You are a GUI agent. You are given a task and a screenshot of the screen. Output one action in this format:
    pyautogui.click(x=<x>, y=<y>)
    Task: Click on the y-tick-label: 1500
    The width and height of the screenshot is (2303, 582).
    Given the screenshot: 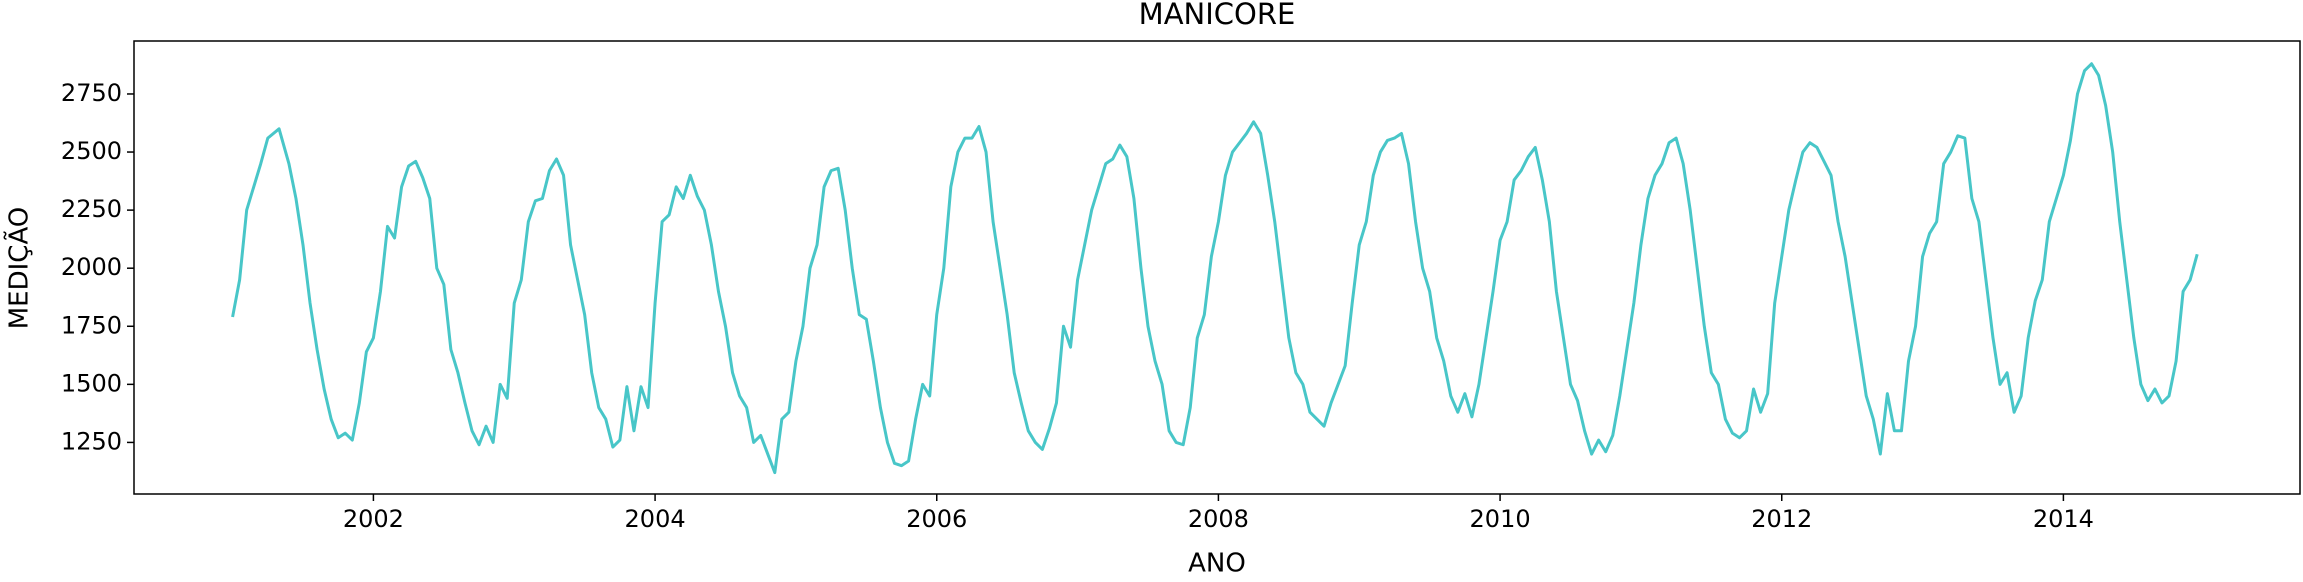 What is the action you would take?
    pyautogui.click(x=91, y=383)
    